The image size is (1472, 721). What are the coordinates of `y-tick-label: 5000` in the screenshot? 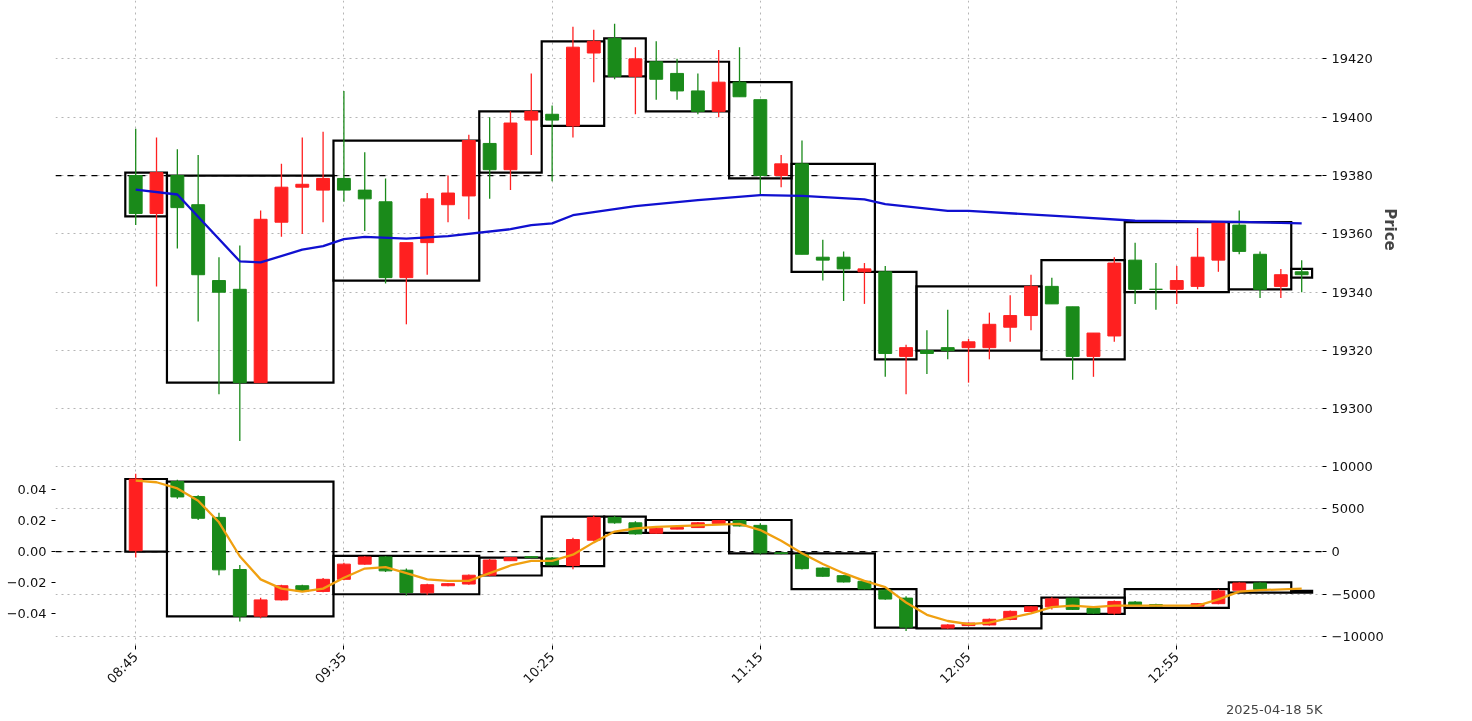 It's located at (1348, 509).